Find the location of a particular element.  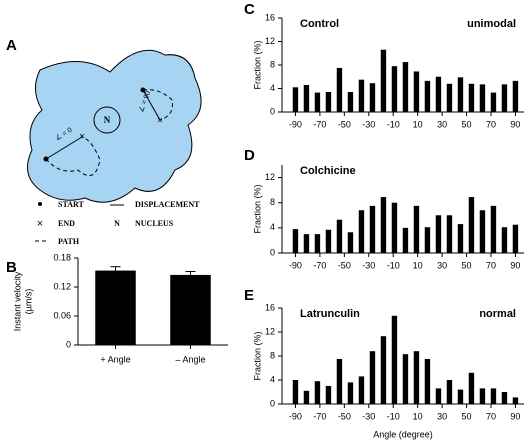

y-axis-label: (µm/s) is located at coordinates (28, 302).